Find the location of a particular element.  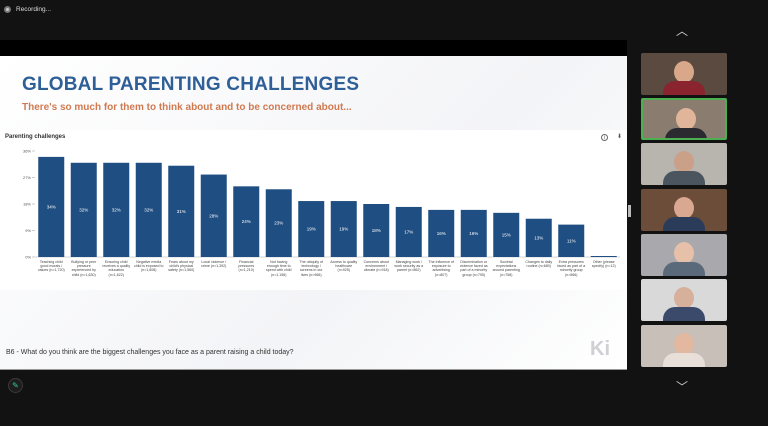

chart-title: Parenting challenges is located at coordinates (35, 137).